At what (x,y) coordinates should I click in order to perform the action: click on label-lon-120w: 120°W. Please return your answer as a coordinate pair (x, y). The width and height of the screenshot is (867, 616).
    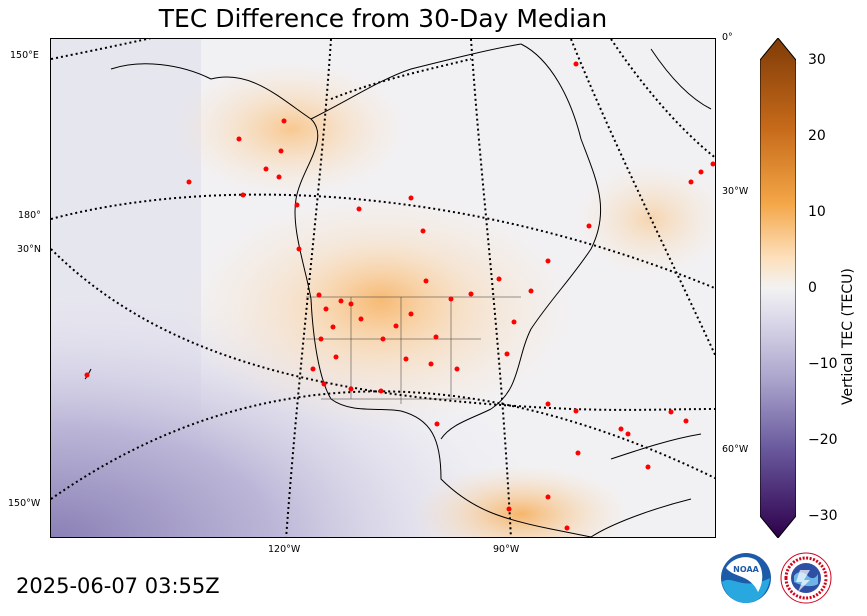
    Looking at the image, I should click on (284, 549).